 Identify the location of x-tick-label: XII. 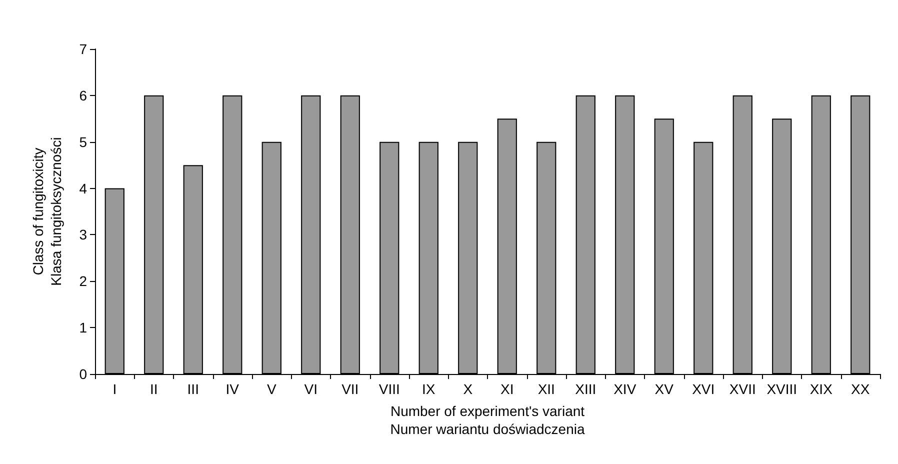
(546, 389).